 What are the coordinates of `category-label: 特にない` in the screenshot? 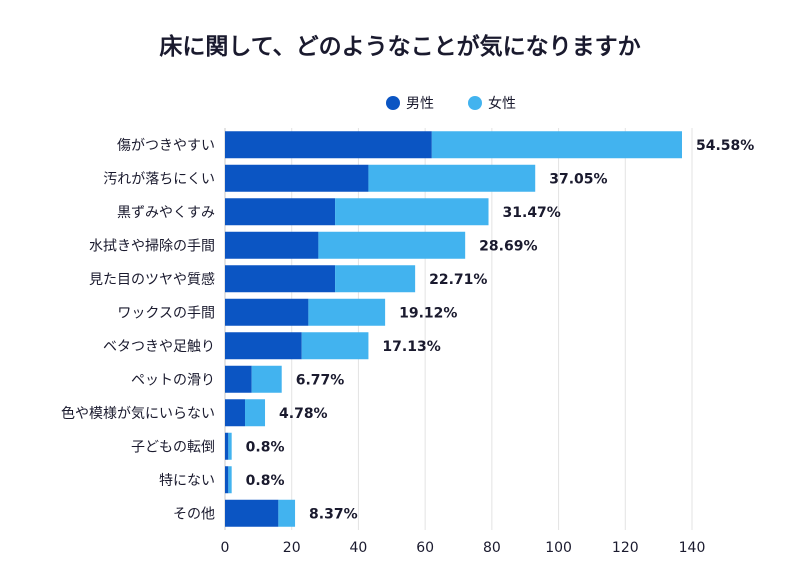 It's located at (187, 481).